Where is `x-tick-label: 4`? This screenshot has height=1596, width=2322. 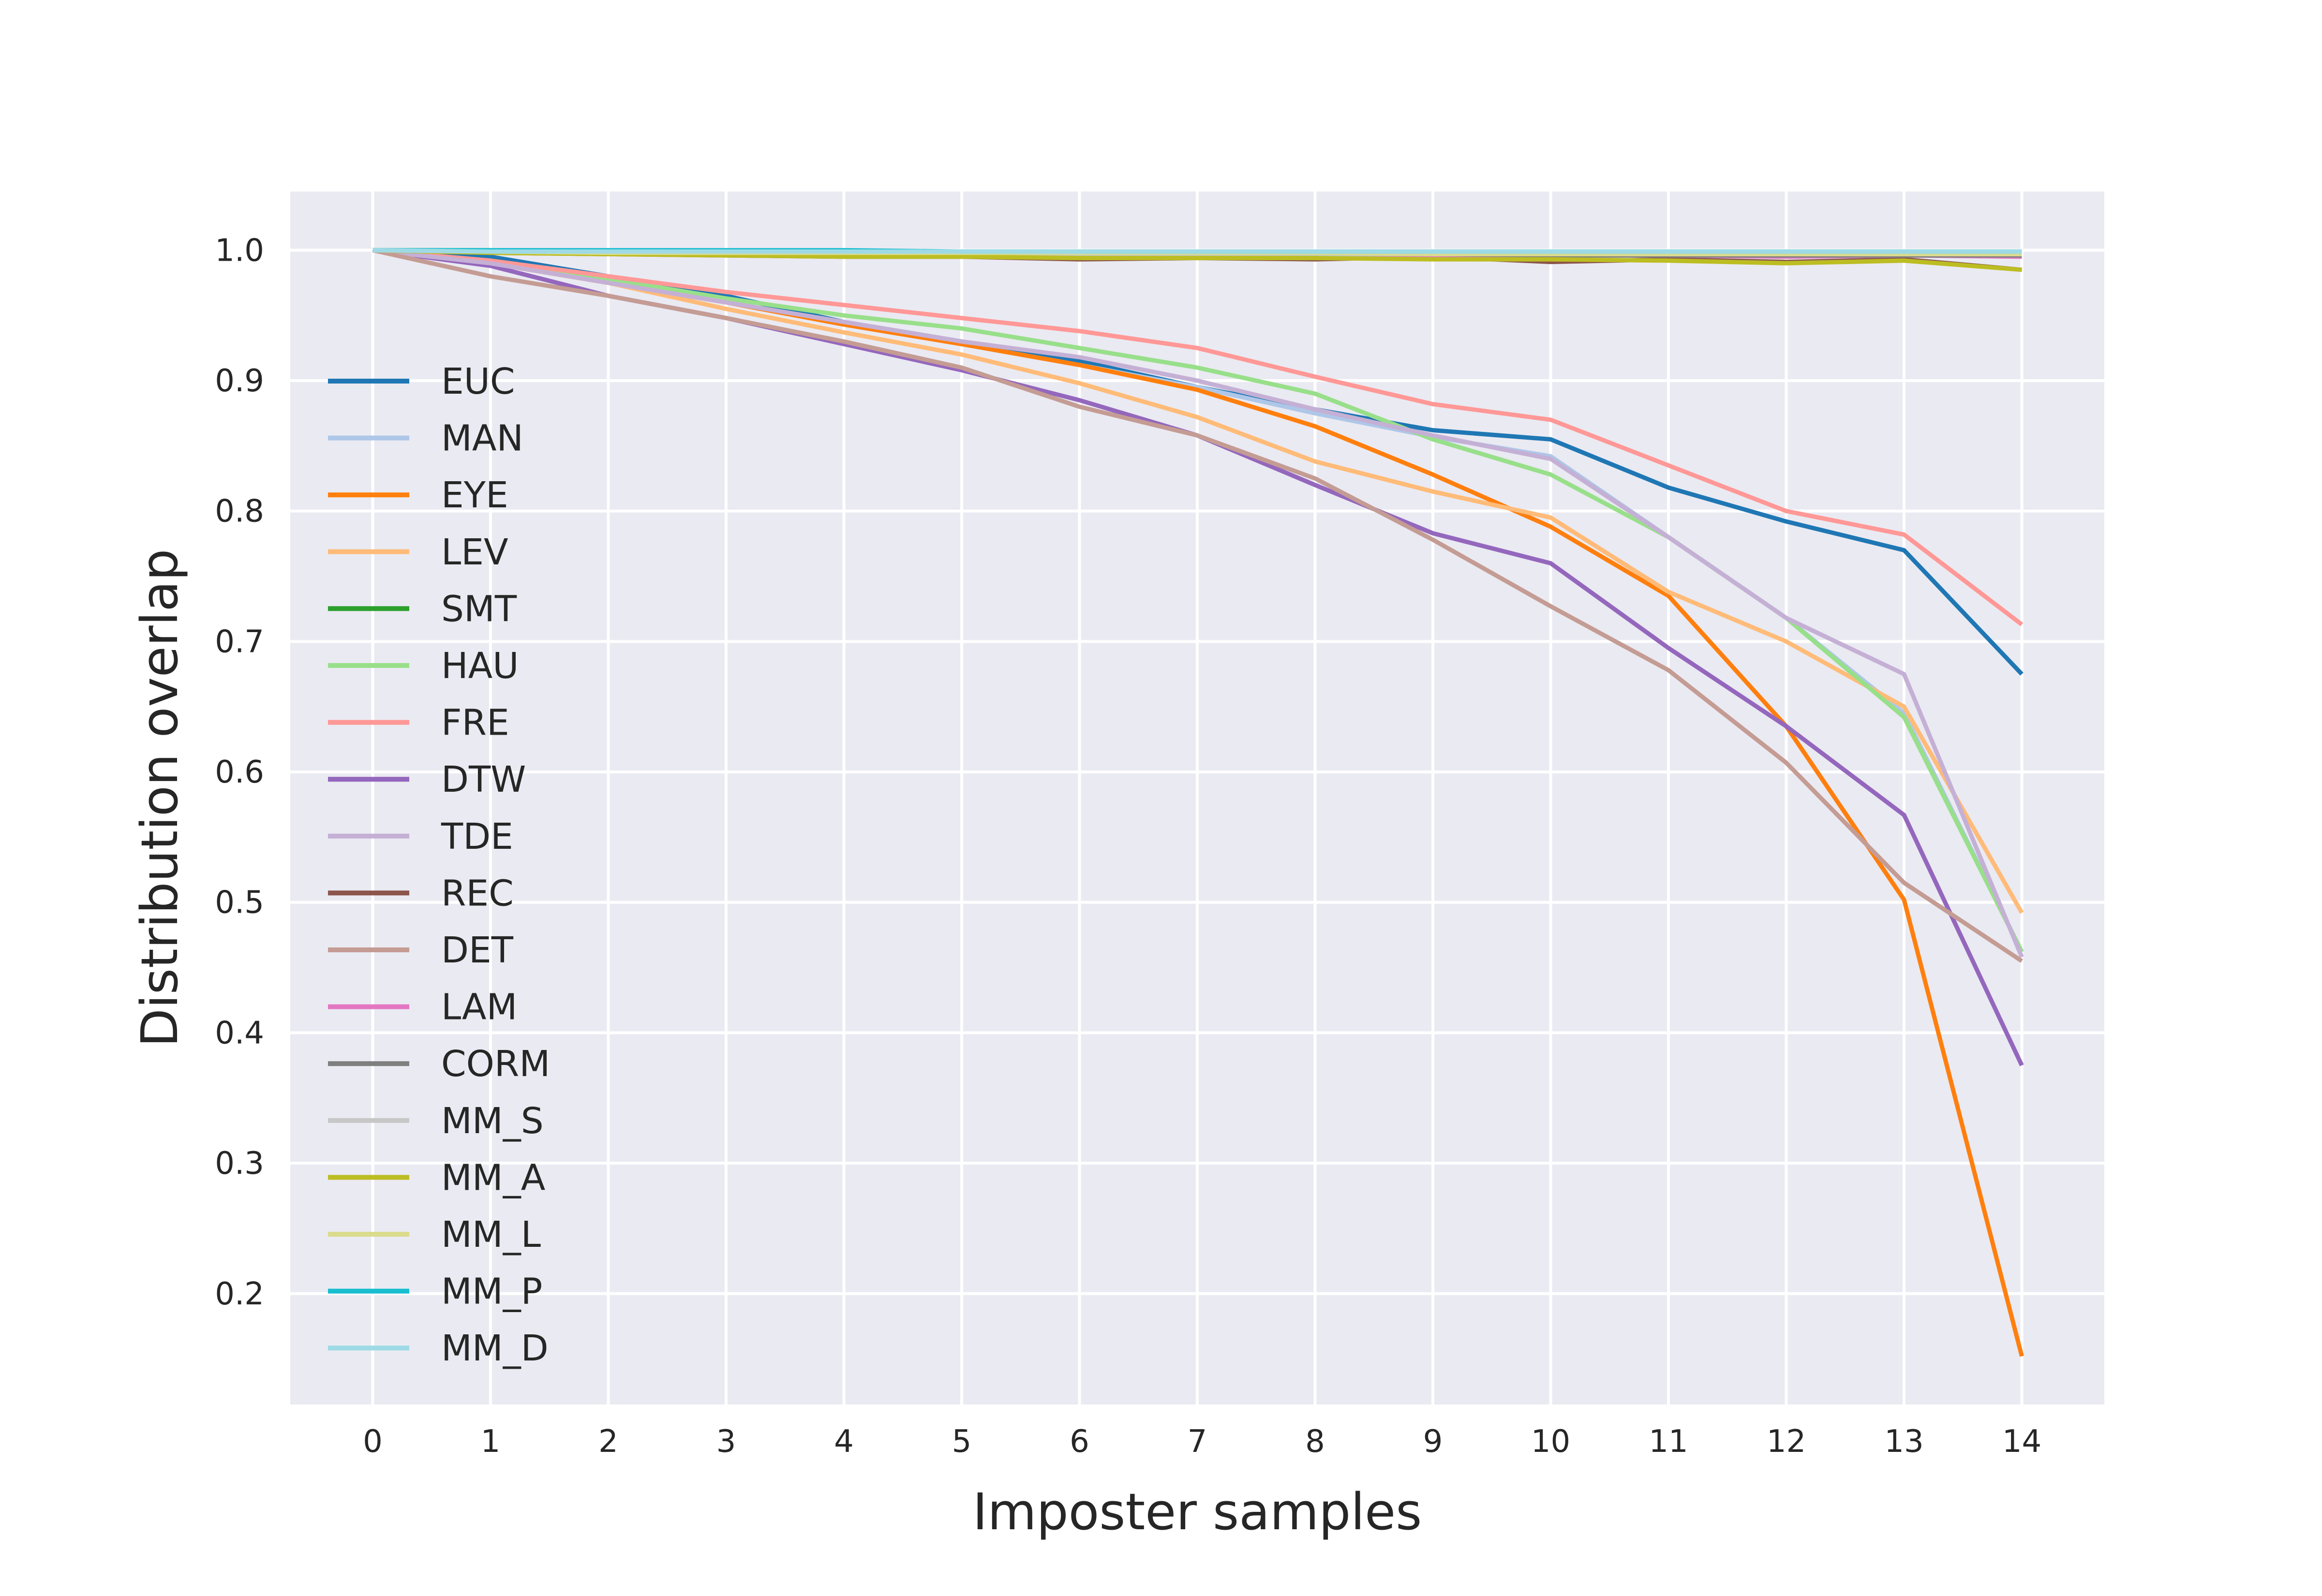
x-tick-label: 4 is located at coordinates (844, 1442).